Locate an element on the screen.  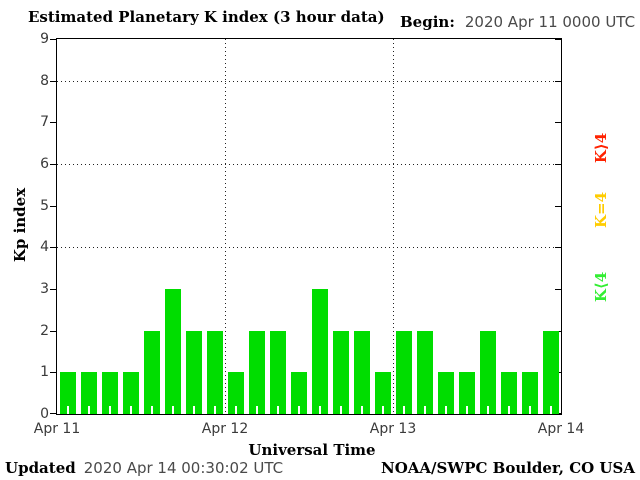
y-tick-label: 1 is located at coordinates (44, 372).